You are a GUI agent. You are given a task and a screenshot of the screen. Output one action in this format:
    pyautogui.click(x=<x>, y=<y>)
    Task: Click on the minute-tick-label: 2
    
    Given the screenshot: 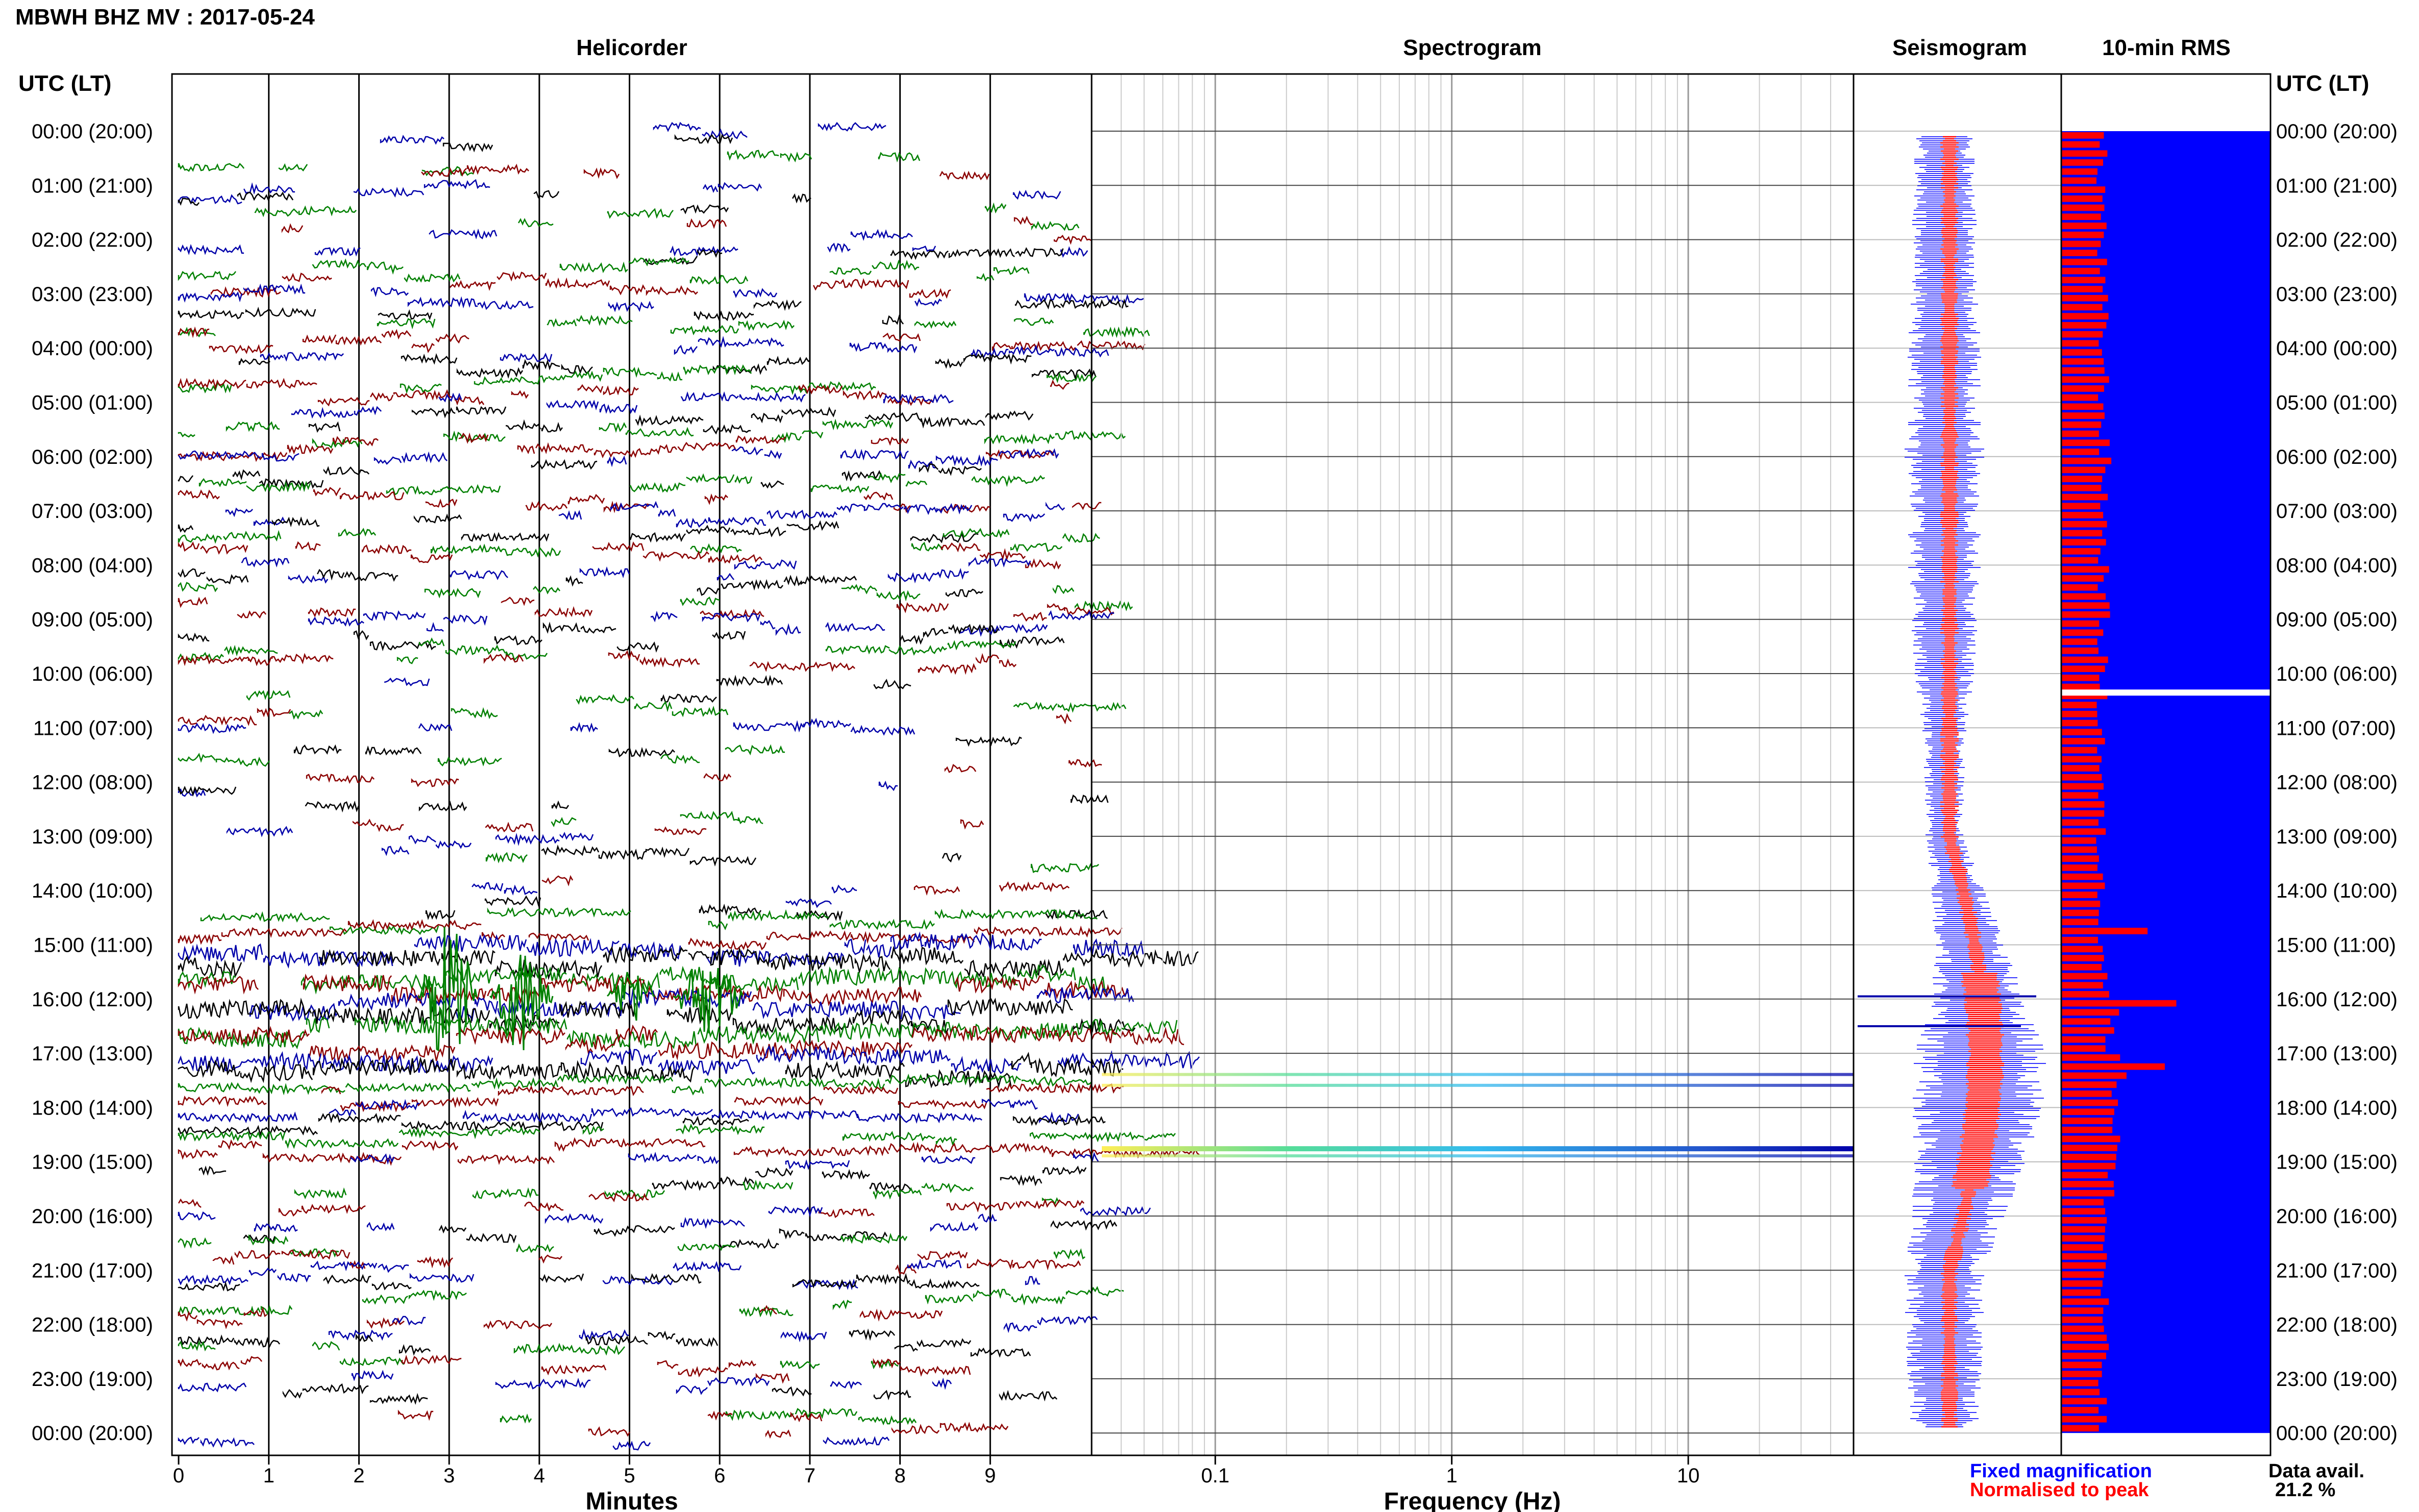 What is the action you would take?
    pyautogui.click(x=358, y=1476)
    